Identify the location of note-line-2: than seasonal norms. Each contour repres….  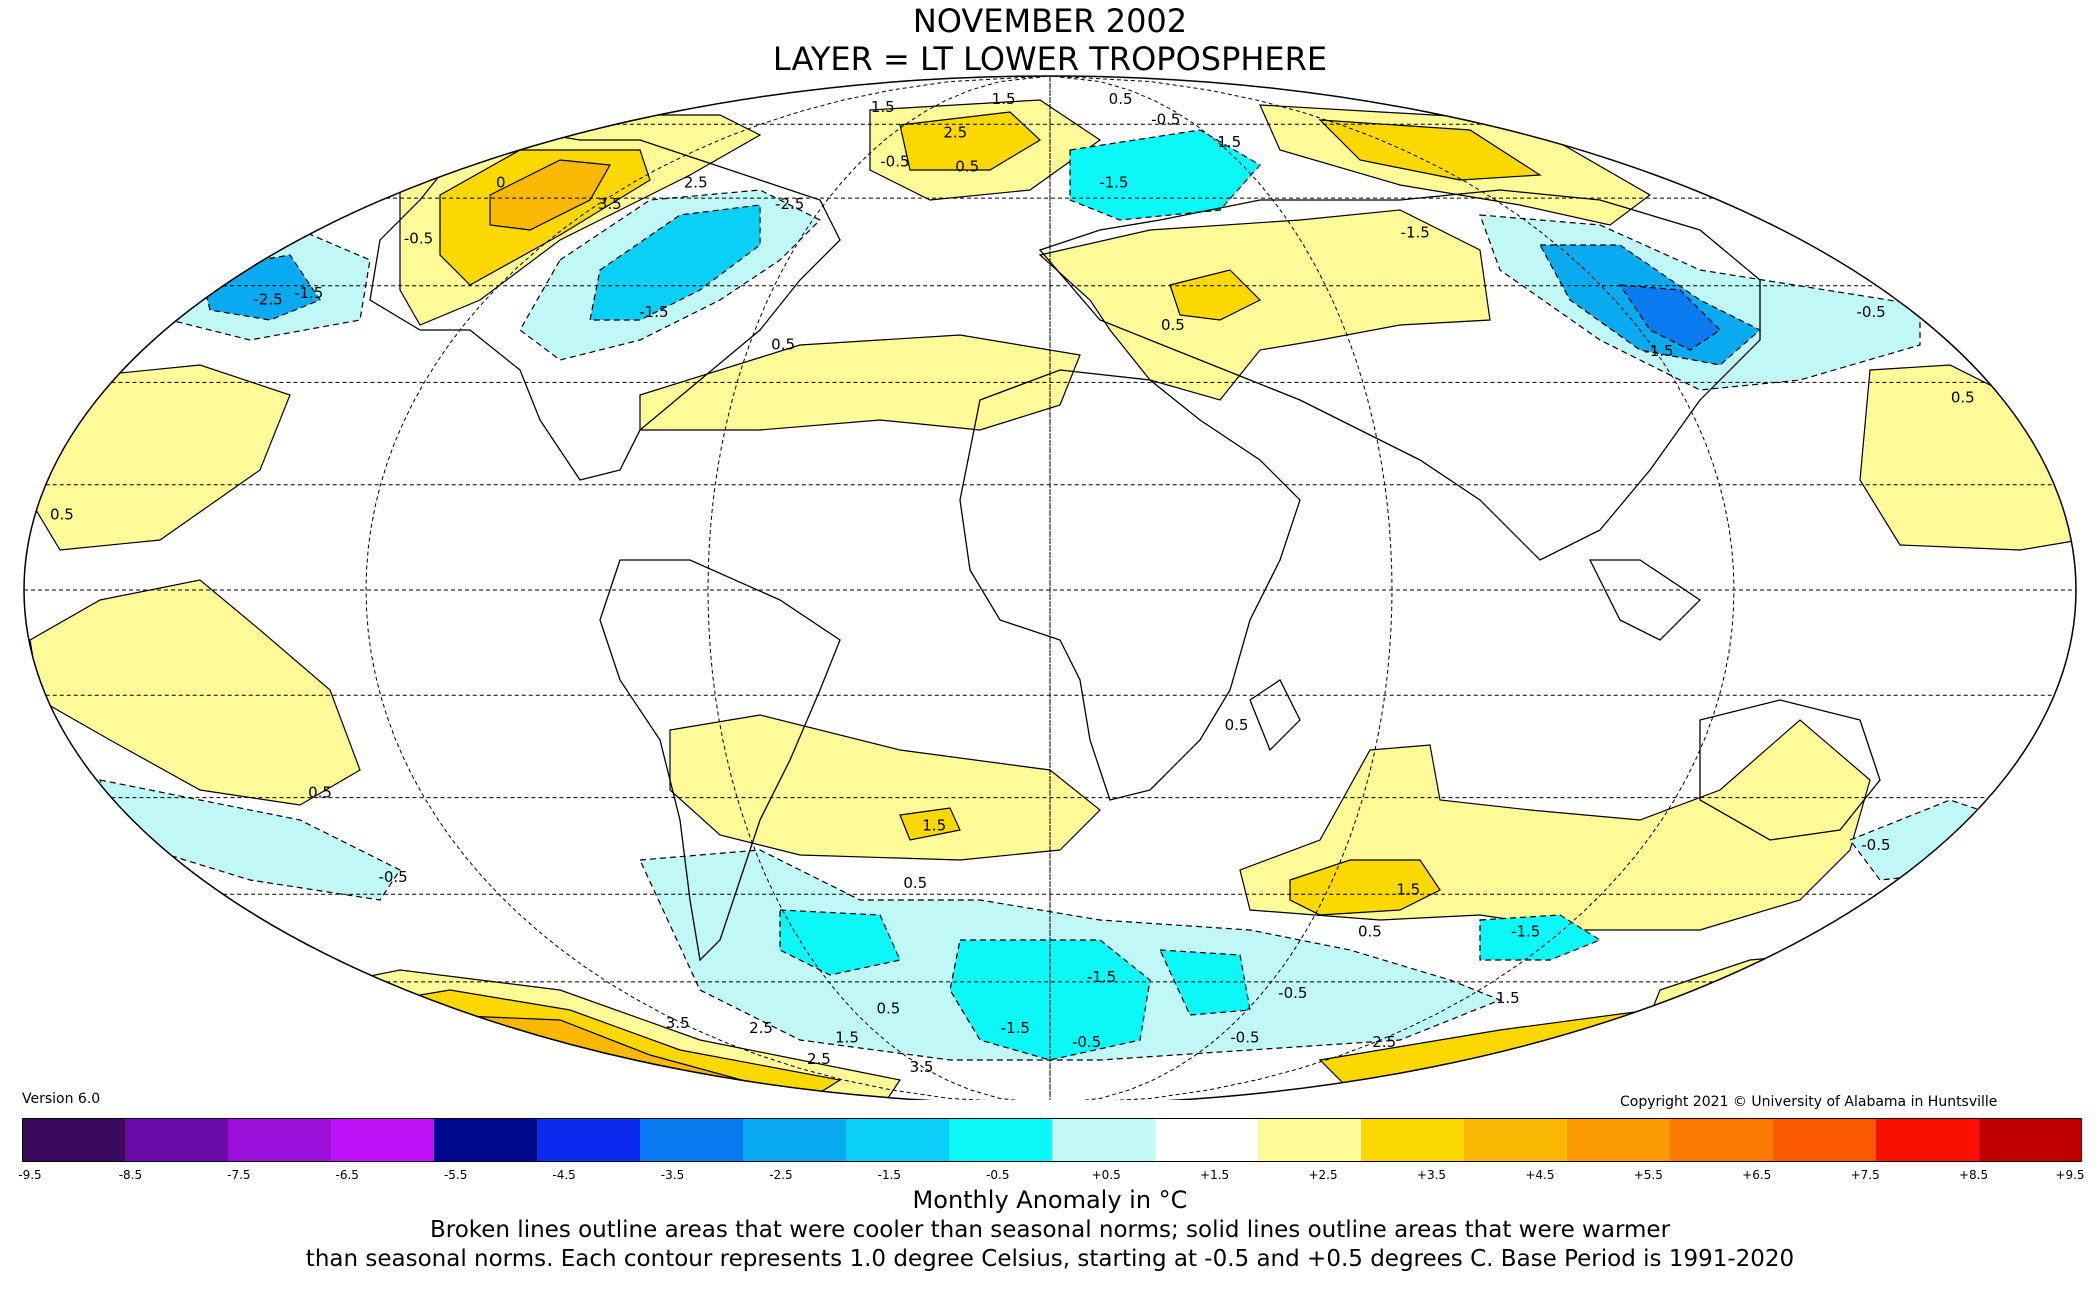
(1050, 1259).